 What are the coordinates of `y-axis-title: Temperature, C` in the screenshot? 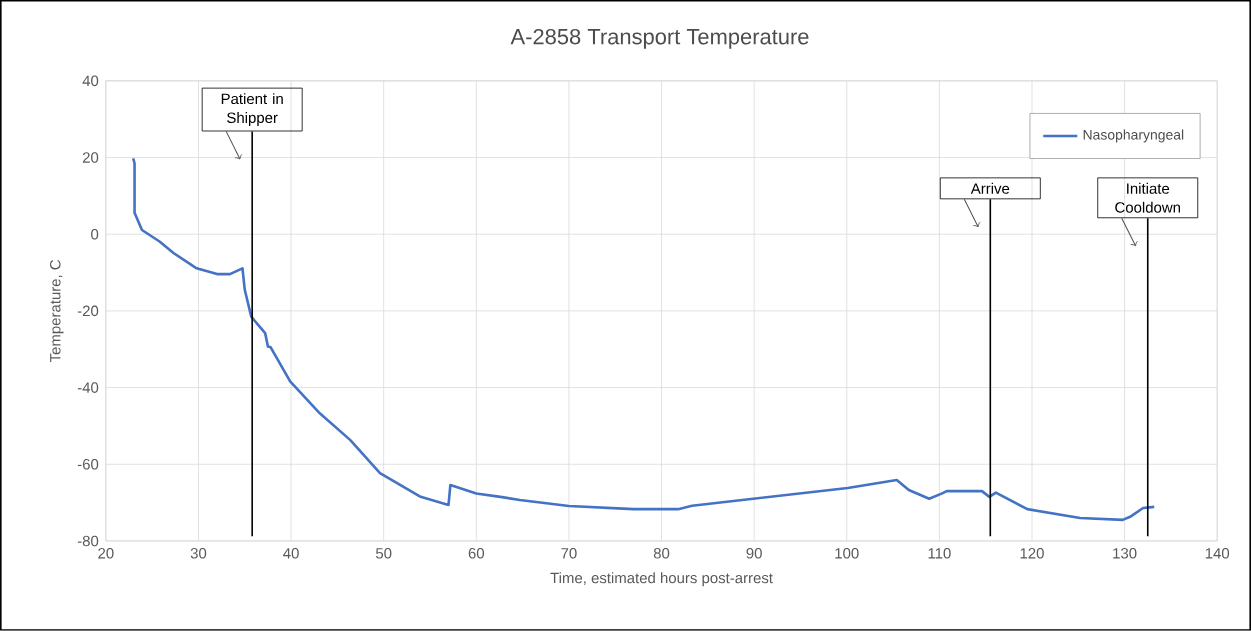 It's located at (56, 311).